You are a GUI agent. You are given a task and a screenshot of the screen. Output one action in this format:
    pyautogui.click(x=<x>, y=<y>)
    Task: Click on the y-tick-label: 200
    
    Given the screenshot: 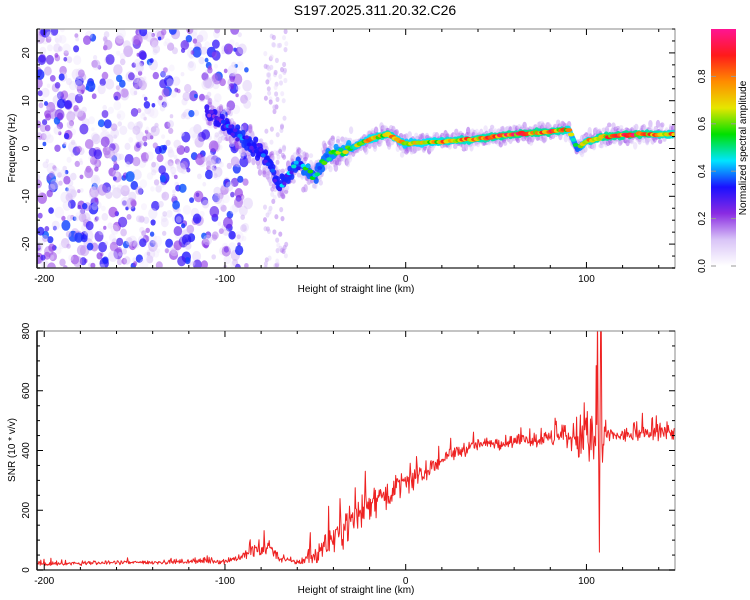 What is the action you would take?
    pyautogui.click(x=26, y=509)
    